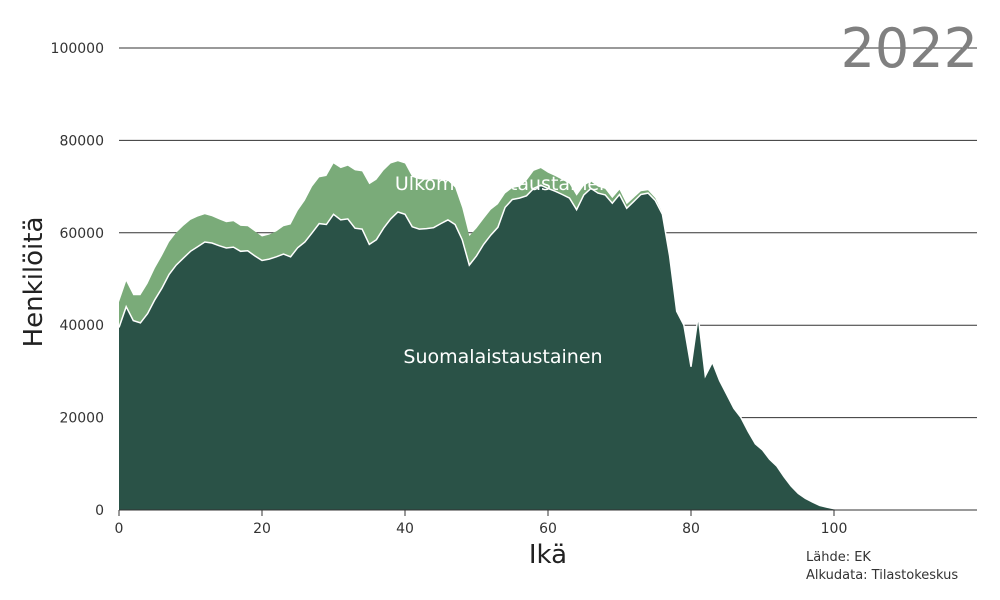 The width and height of the screenshot is (1000, 600). I want to click on source-line-1: Lähde: EK, so click(838, 557).